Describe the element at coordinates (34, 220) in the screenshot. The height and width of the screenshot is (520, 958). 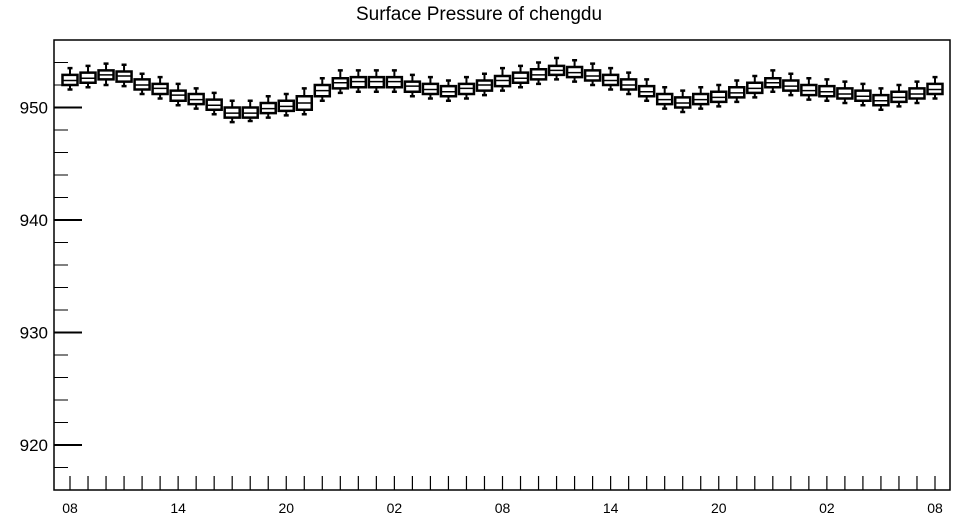
I see `y-tick-label: 940` at that location.